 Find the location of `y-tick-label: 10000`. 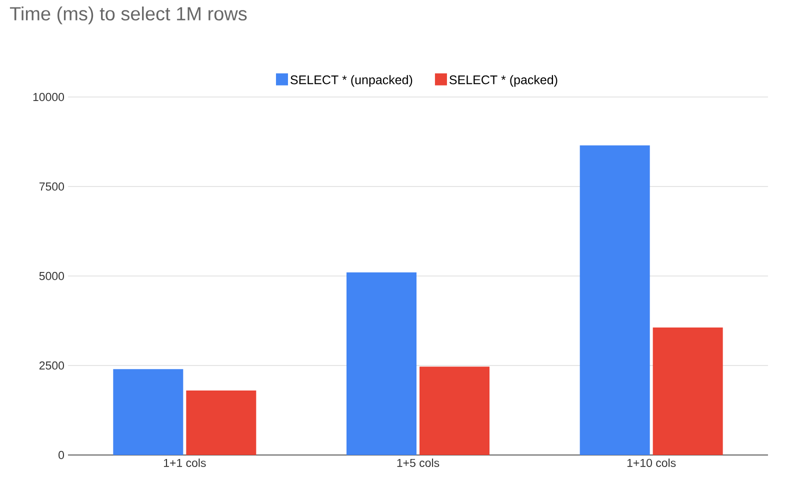

y-tick-label: 10000 is located at coordinates (48, 97).